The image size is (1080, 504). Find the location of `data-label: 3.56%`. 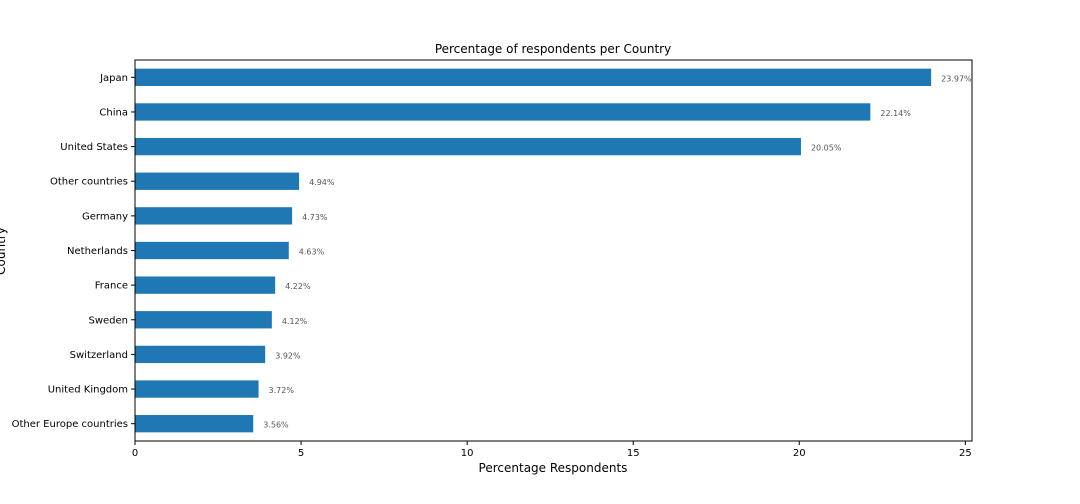

data-label: 3.56% is located at coordinates (276, 425).